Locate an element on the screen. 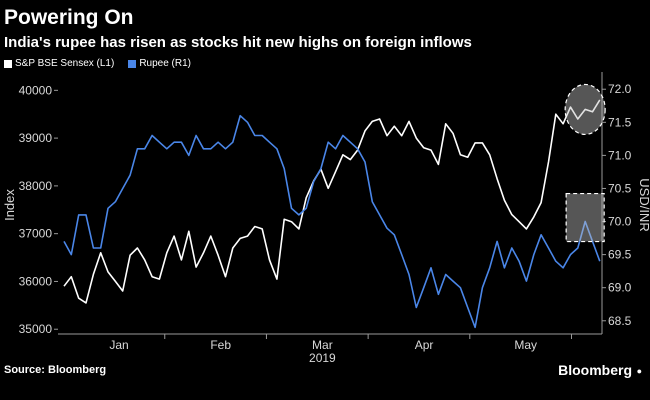 The image size is (650, 400). x-tick-label: May is located at coordinates (525, 345).